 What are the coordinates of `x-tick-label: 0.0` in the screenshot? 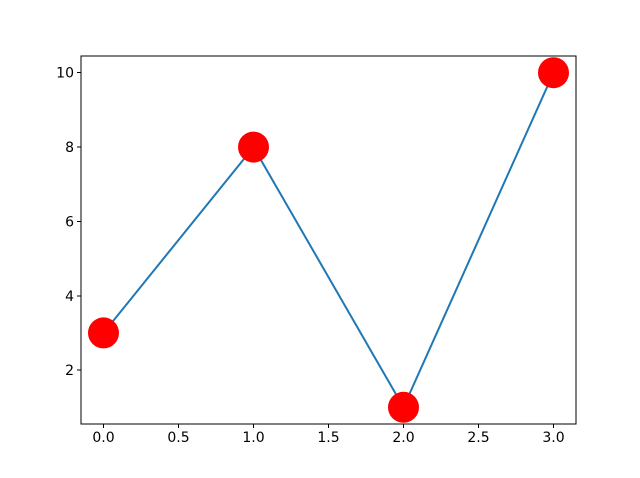 It's located at (103, 438).